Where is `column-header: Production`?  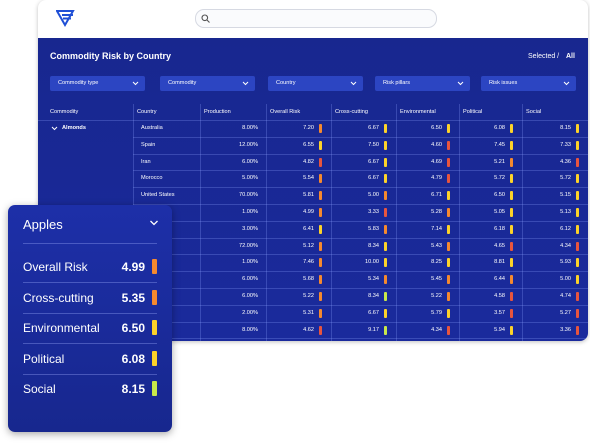 column-header: Production is located at coordinates (217, 112).